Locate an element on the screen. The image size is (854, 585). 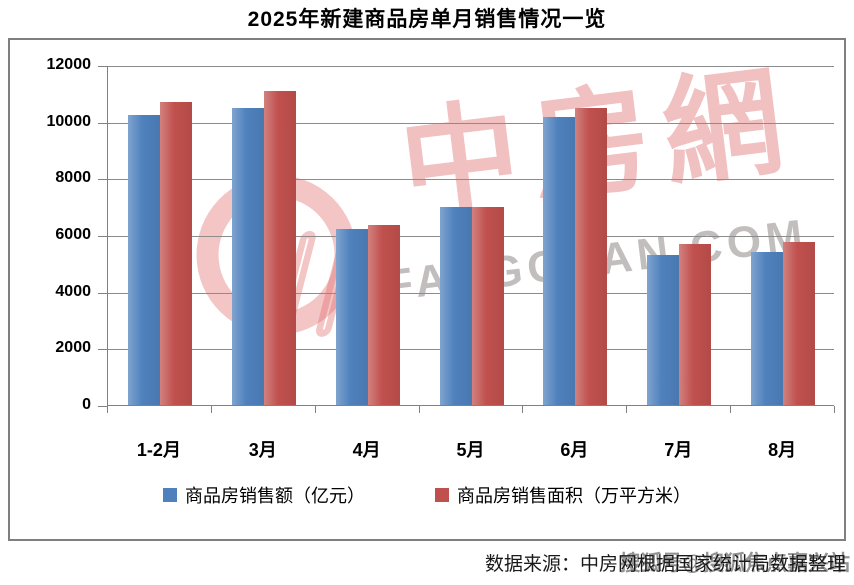
x-category-label: 5月 is located at coordinates (470, 450).